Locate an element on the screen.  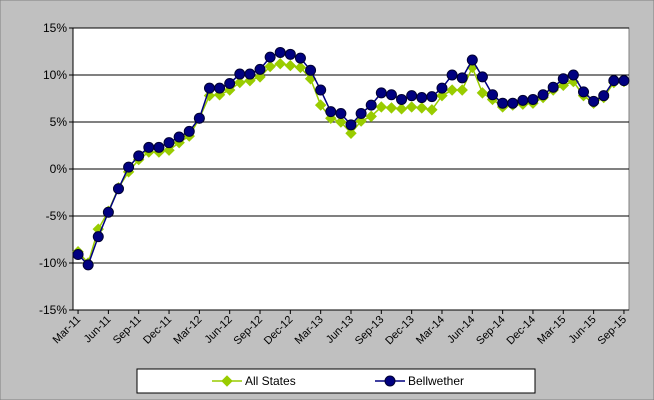
y-tick-label: -10% is located at coordinates (53, 263).